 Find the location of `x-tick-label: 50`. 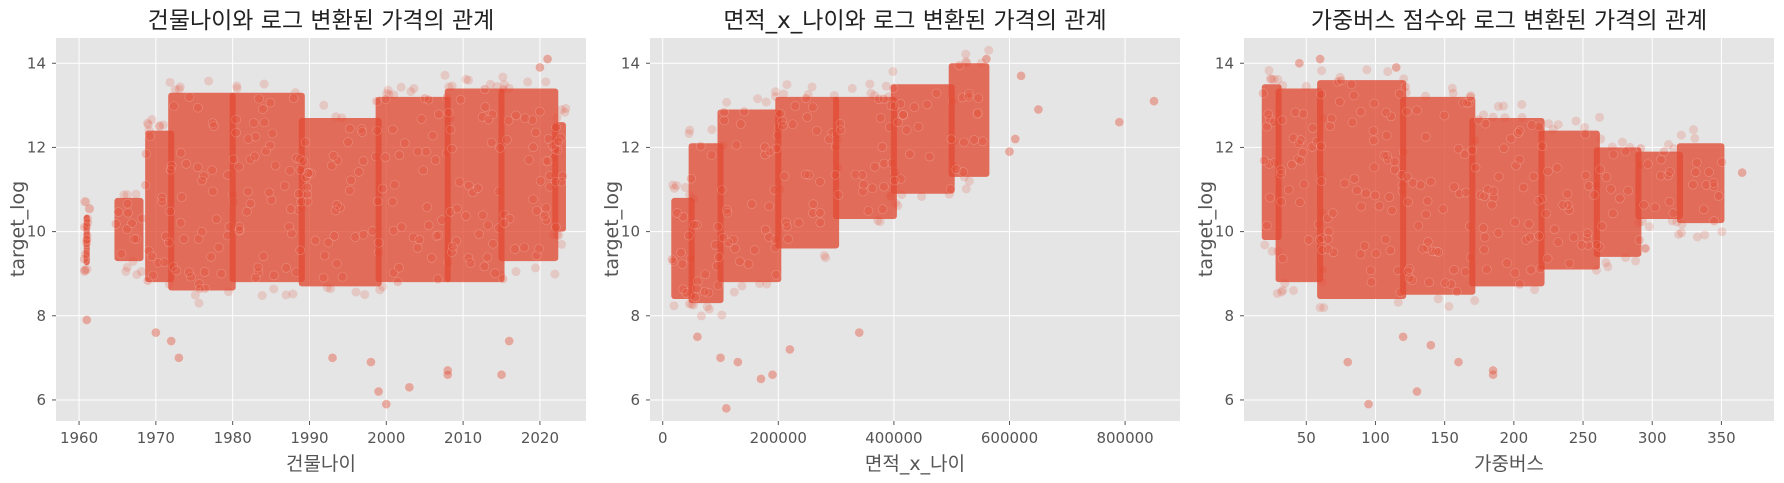

x-tick-label: 50 is located at coordinates (1306, 438).